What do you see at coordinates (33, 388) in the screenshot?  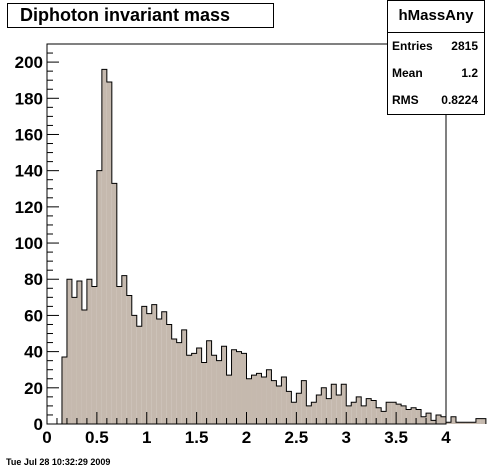 I see `y-tick-label: 20` at bounding box center [33, 388].